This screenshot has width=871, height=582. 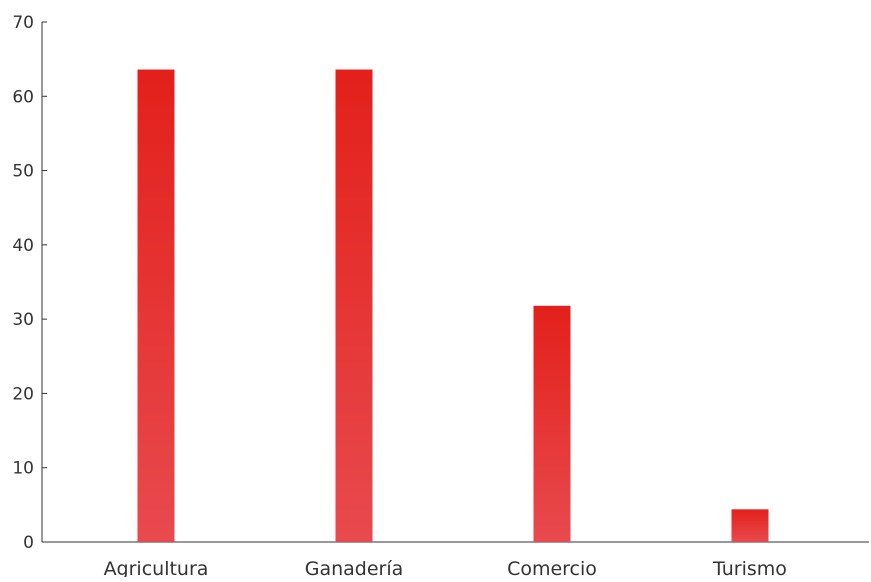 What do you see at coordinates (750, 525) in the screenshot?
I see `bar-turismo` at bounding box center [750, 525].